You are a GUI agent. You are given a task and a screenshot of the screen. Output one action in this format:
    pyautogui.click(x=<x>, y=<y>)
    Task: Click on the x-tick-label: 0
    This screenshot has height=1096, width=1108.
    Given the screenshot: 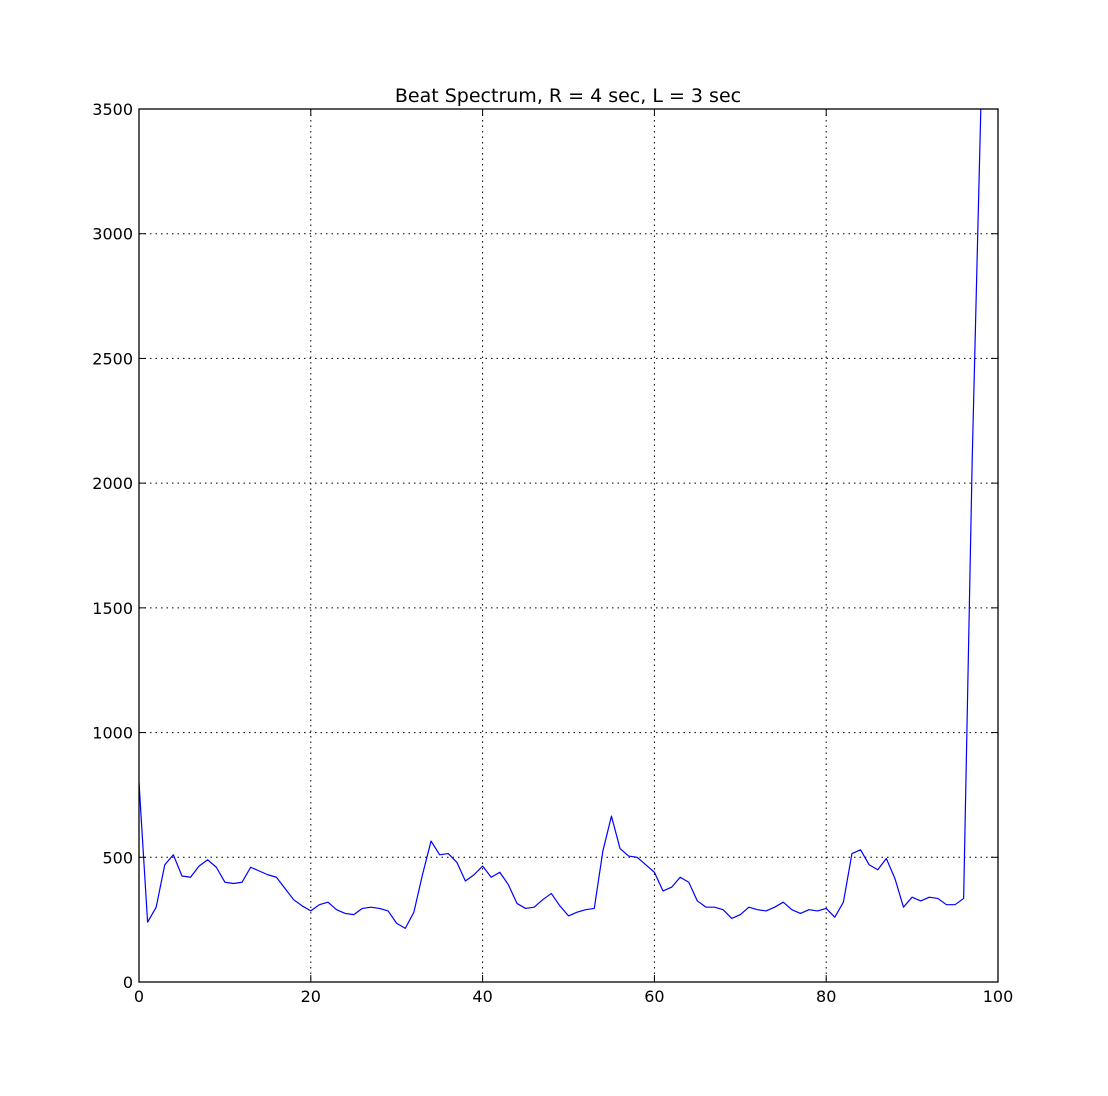 What is the action you would take?
    pyautogui.click(x=139, y=996)
    